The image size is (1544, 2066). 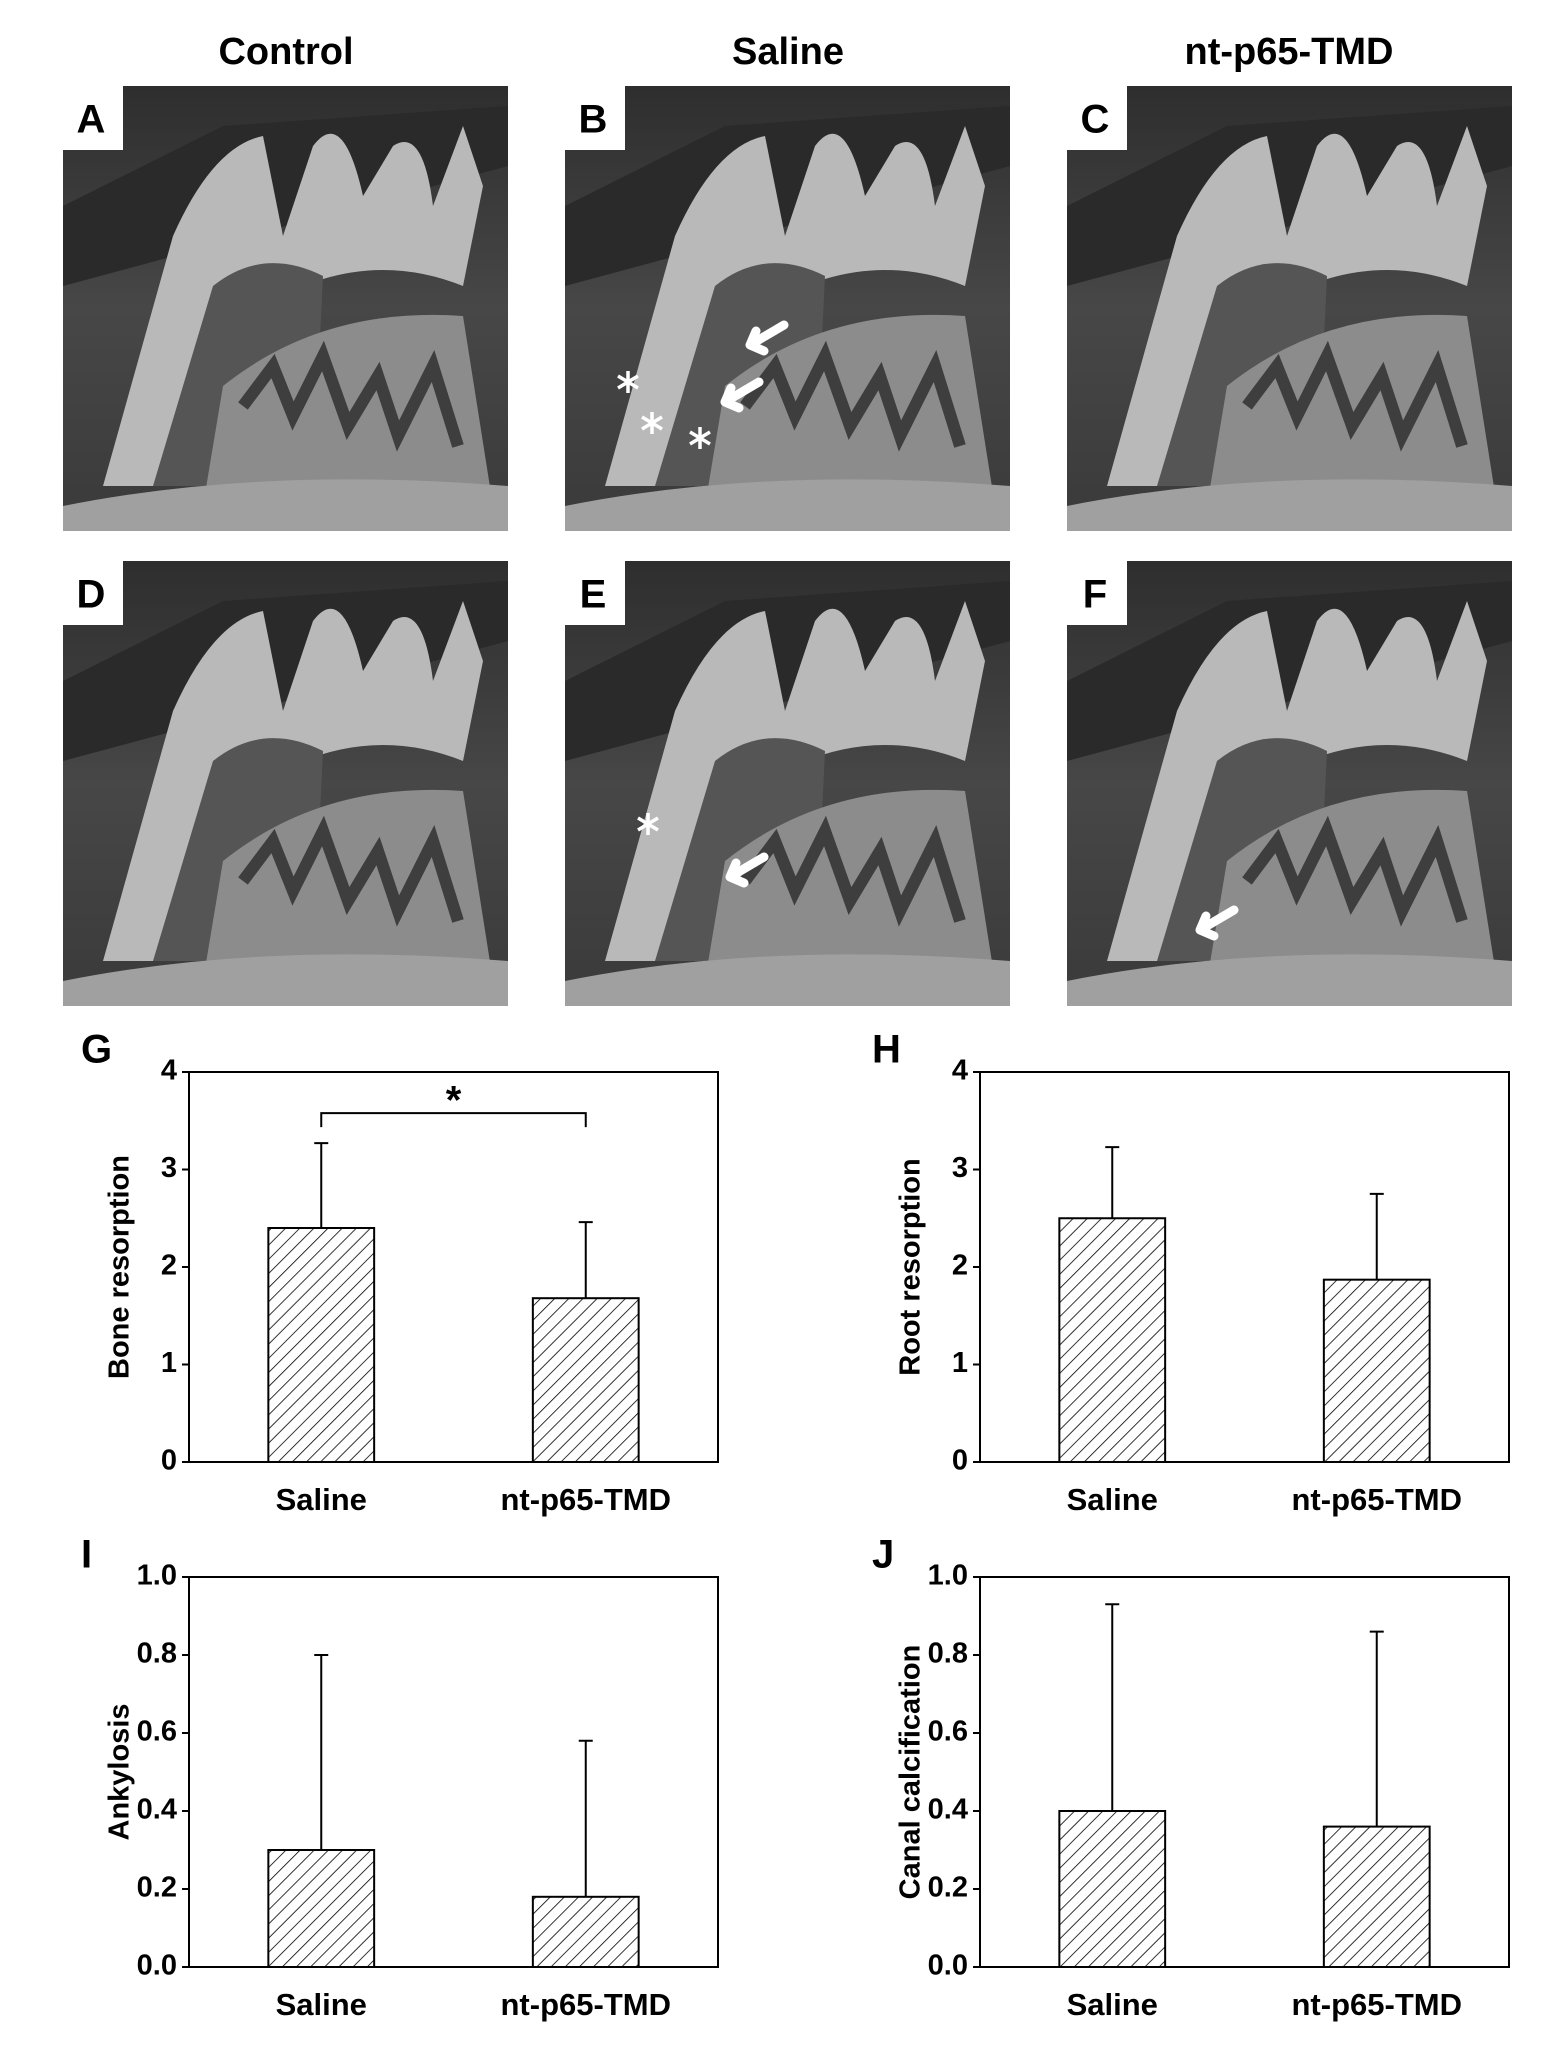 What do you see at coordinates (120, 1267) in the screenshot?
I see `y-axis-label: Bone resorption` at bounding box center [120, 1267].